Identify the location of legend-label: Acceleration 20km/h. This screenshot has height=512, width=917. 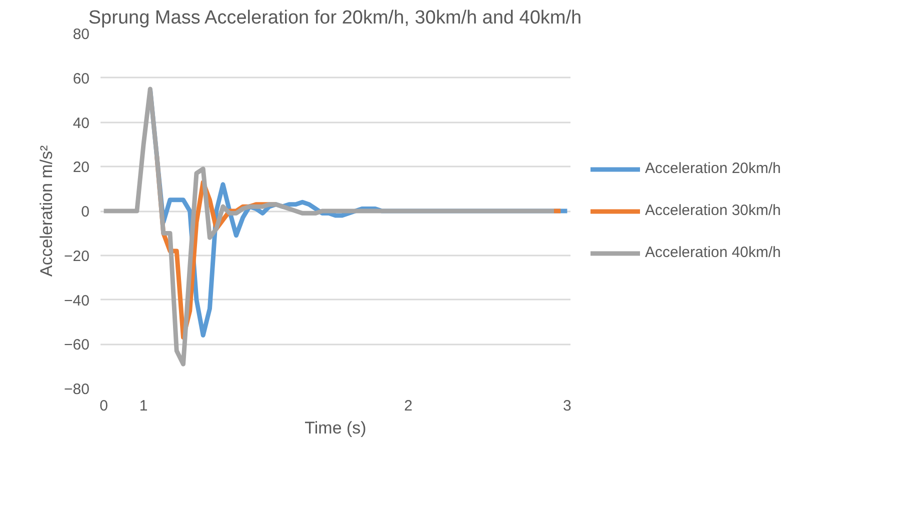
(713, 168).